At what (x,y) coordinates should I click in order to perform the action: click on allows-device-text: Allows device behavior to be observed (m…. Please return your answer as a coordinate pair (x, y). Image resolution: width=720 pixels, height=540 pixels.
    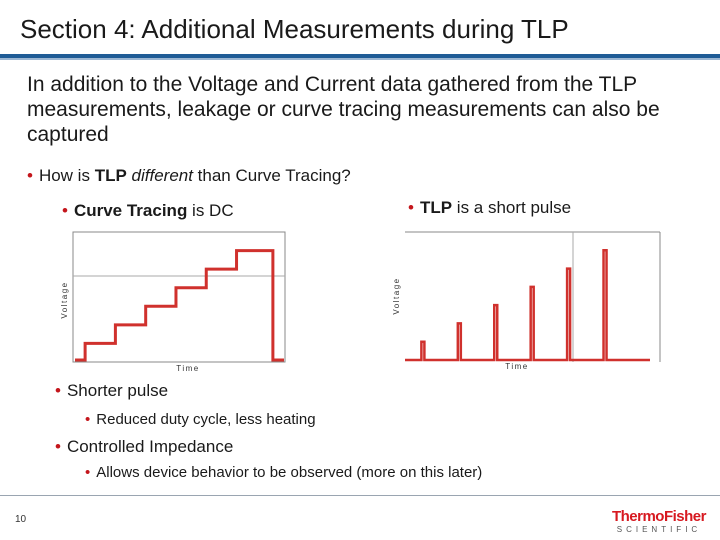
    Looking at the image, I should click on (289, 472).